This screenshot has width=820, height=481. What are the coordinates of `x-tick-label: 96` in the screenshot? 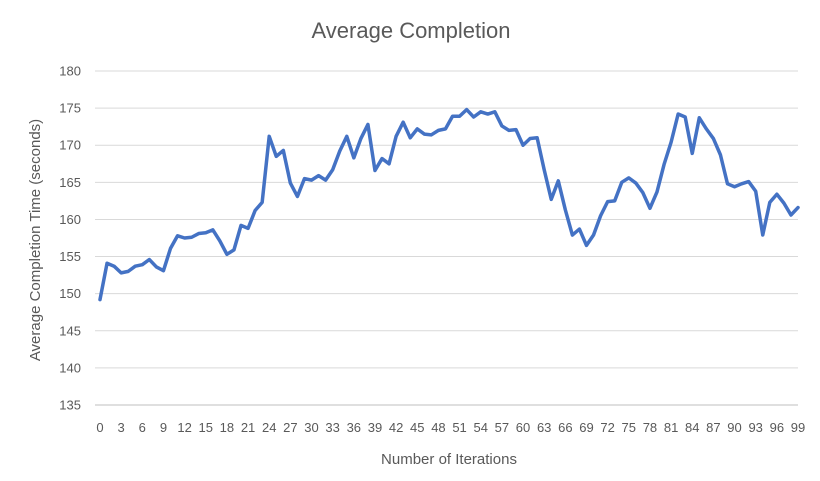 It's located at (777, 427).